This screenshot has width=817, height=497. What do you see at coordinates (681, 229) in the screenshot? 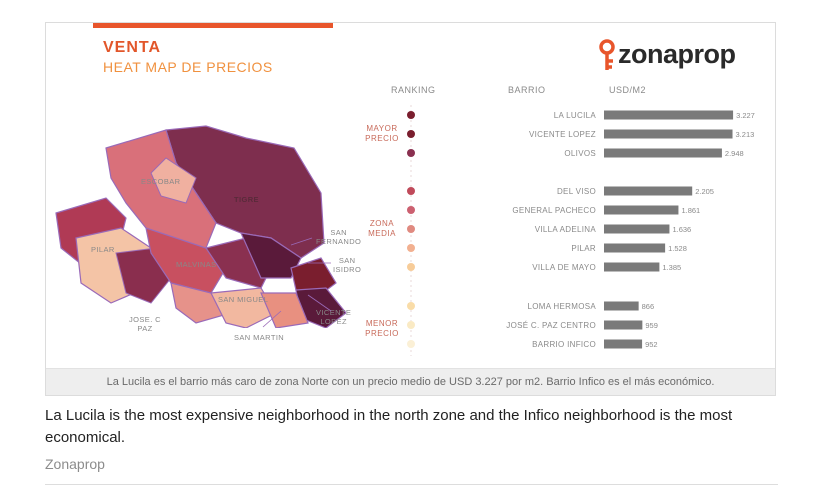
I see `value-label: 1.636` at bounding box center [681, 229].